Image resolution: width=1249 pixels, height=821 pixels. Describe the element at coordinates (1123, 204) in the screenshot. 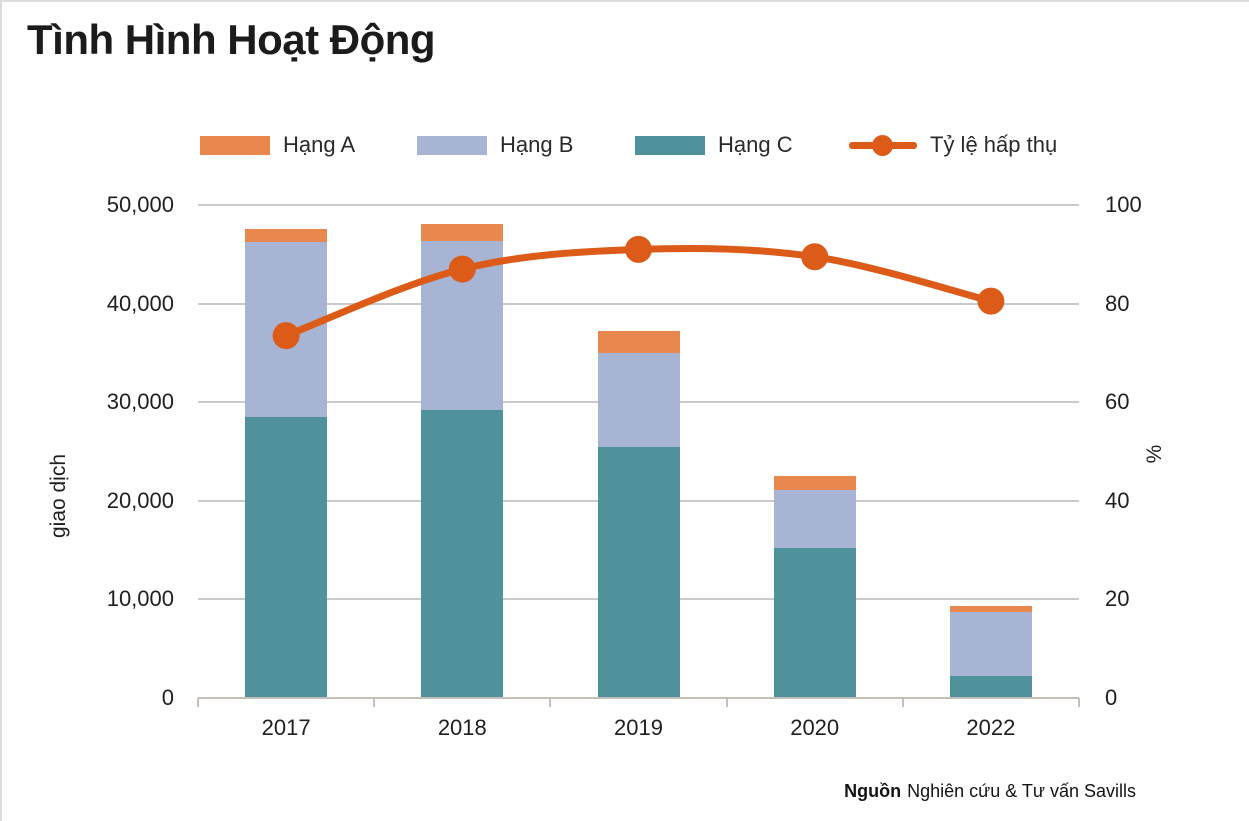

I see `y-axis-right-tick-label: 100` at that location.